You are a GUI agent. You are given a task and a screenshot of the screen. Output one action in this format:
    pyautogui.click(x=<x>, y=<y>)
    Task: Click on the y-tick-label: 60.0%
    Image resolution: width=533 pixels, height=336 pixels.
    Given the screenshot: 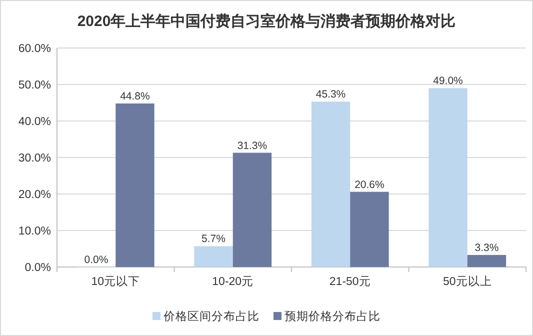 What is the action you would take?
    pyautogui.click(x=34, y=49)
    